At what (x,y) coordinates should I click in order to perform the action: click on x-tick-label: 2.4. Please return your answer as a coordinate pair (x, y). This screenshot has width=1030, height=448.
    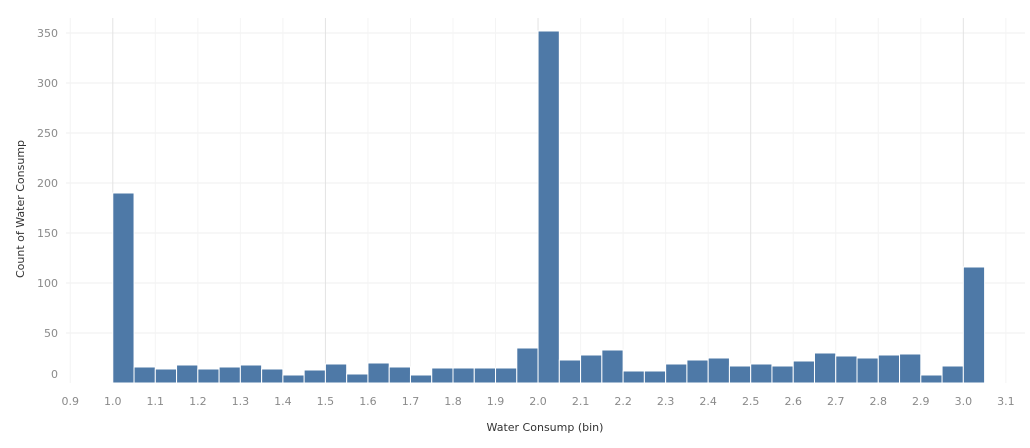
    Looking at the image, I should click on (708, 401).